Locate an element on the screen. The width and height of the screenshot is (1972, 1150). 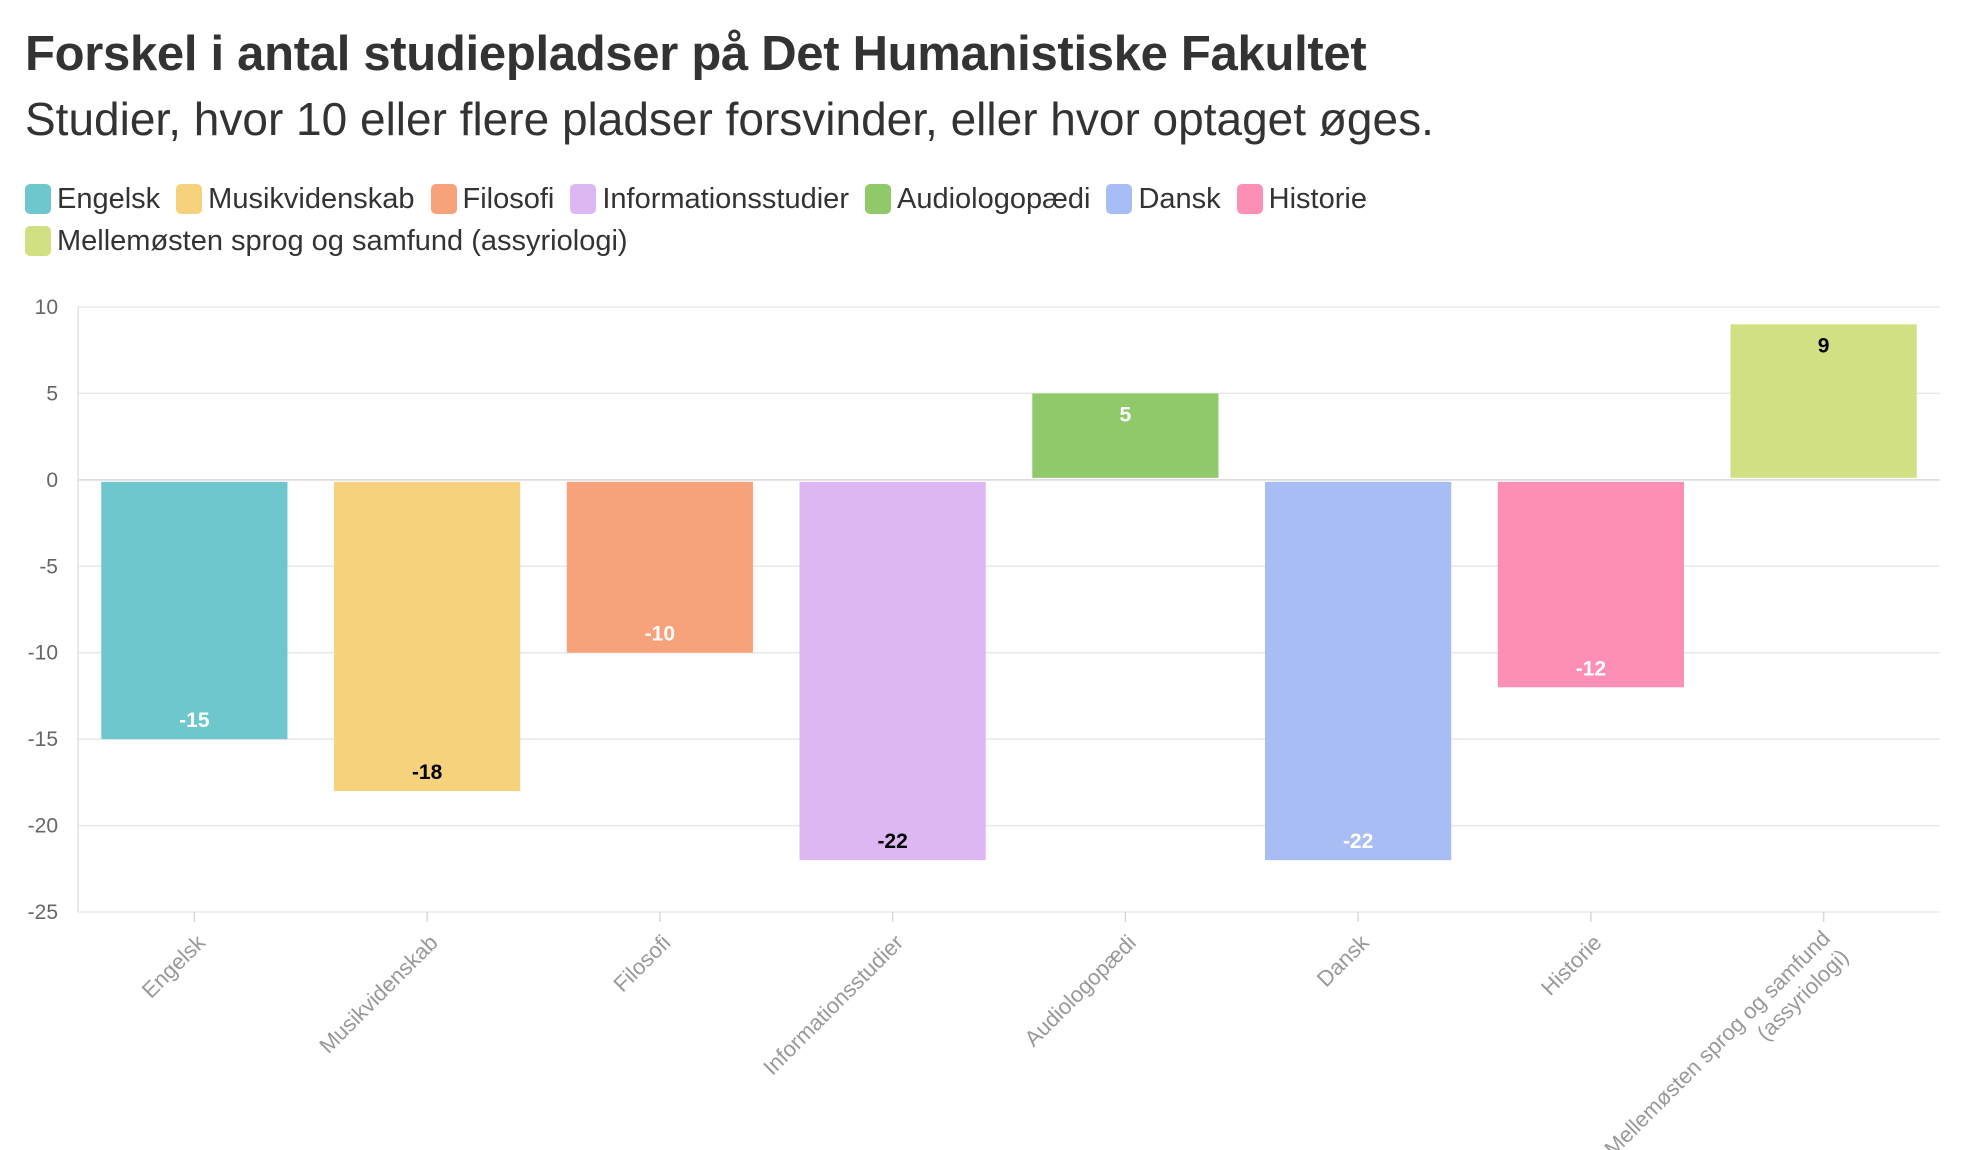
data-label: -15 is located at coordinates (194, 720).